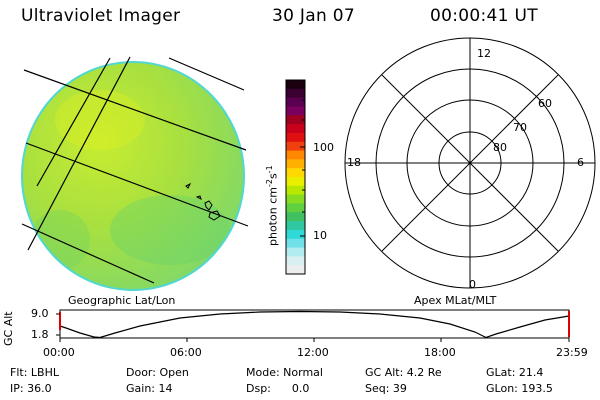 Image resolution: width=600 pixels, height=400 pixels. What do you see at coordinates (313, 16) in the screenshot?
I see `date-label: 30 Jan 07` at bounding box center [313, 16].